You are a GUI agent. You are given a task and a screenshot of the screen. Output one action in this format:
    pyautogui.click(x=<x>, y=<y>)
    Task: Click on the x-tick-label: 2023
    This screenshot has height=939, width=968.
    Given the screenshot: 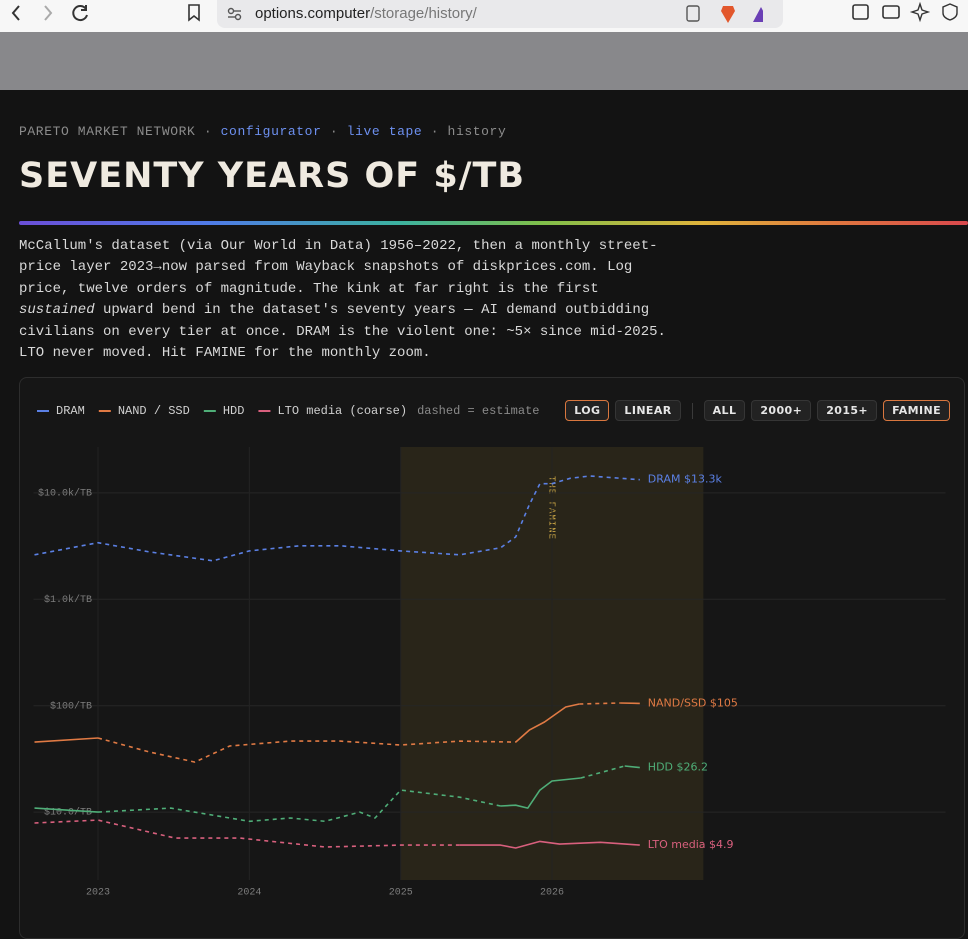 What is the action you would take?
    pyautogui.click(x=98, y=893)
    